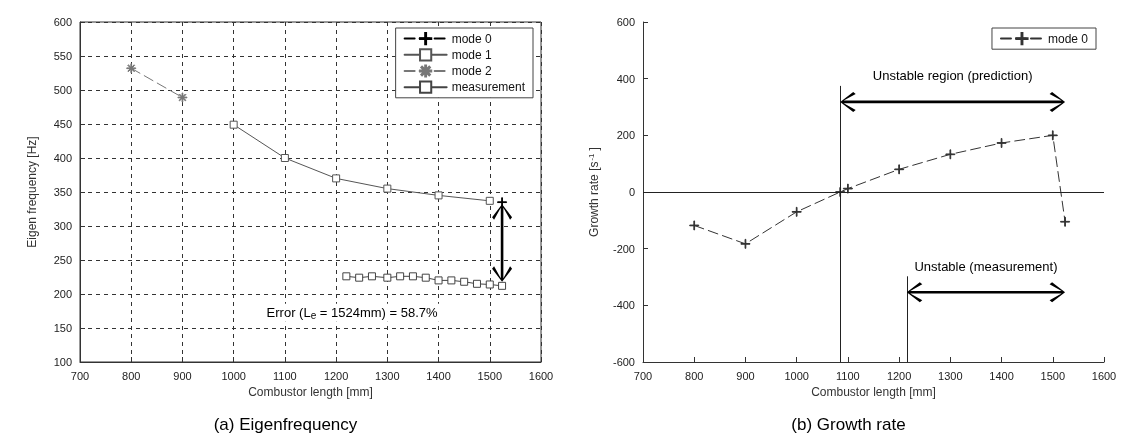 This screenshot has width=1137, height=448. What do you see at coordinates (986, 266) in the screenshot?
I see `annotation: Unstable (measurement)` at bounding box center [986, 266].